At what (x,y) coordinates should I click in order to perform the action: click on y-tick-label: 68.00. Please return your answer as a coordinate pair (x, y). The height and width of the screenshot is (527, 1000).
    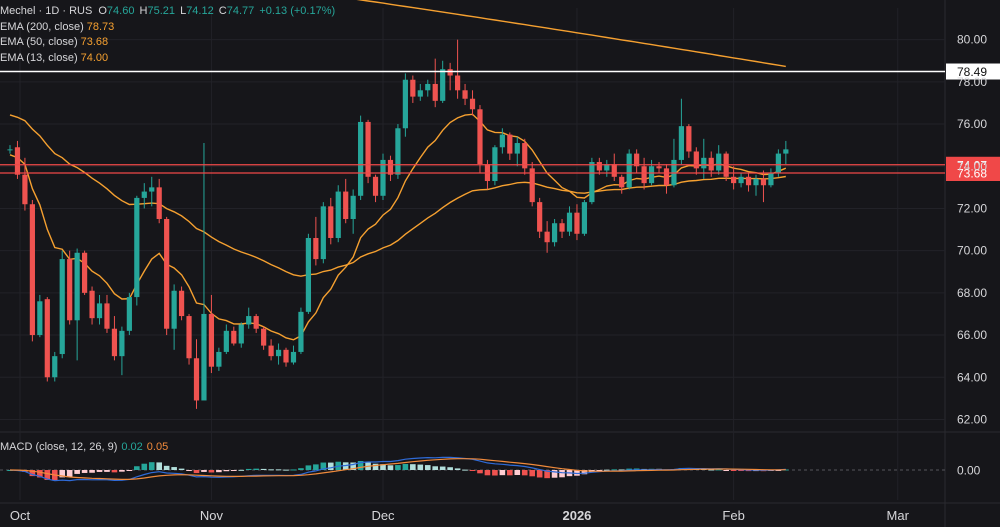
    Looking at the image, I should click on (972, 293).